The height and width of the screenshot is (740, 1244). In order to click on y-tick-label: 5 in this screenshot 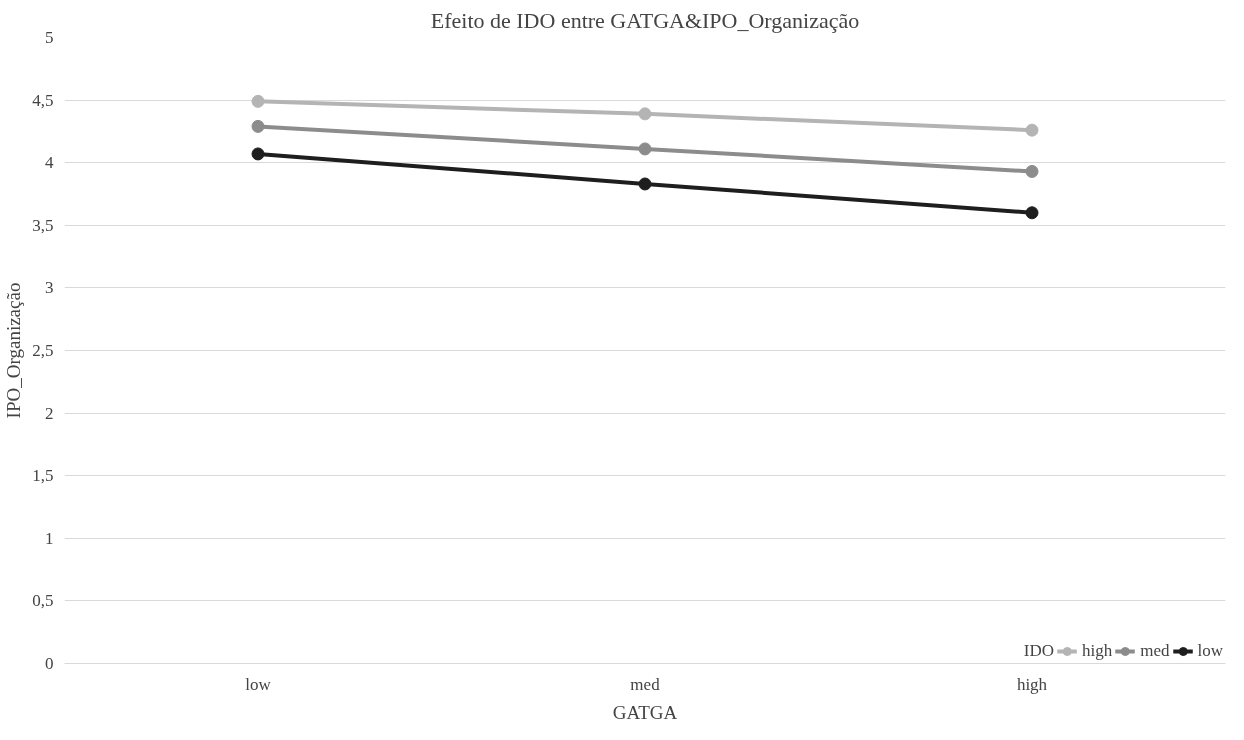, I will do `click(49, 37)`.